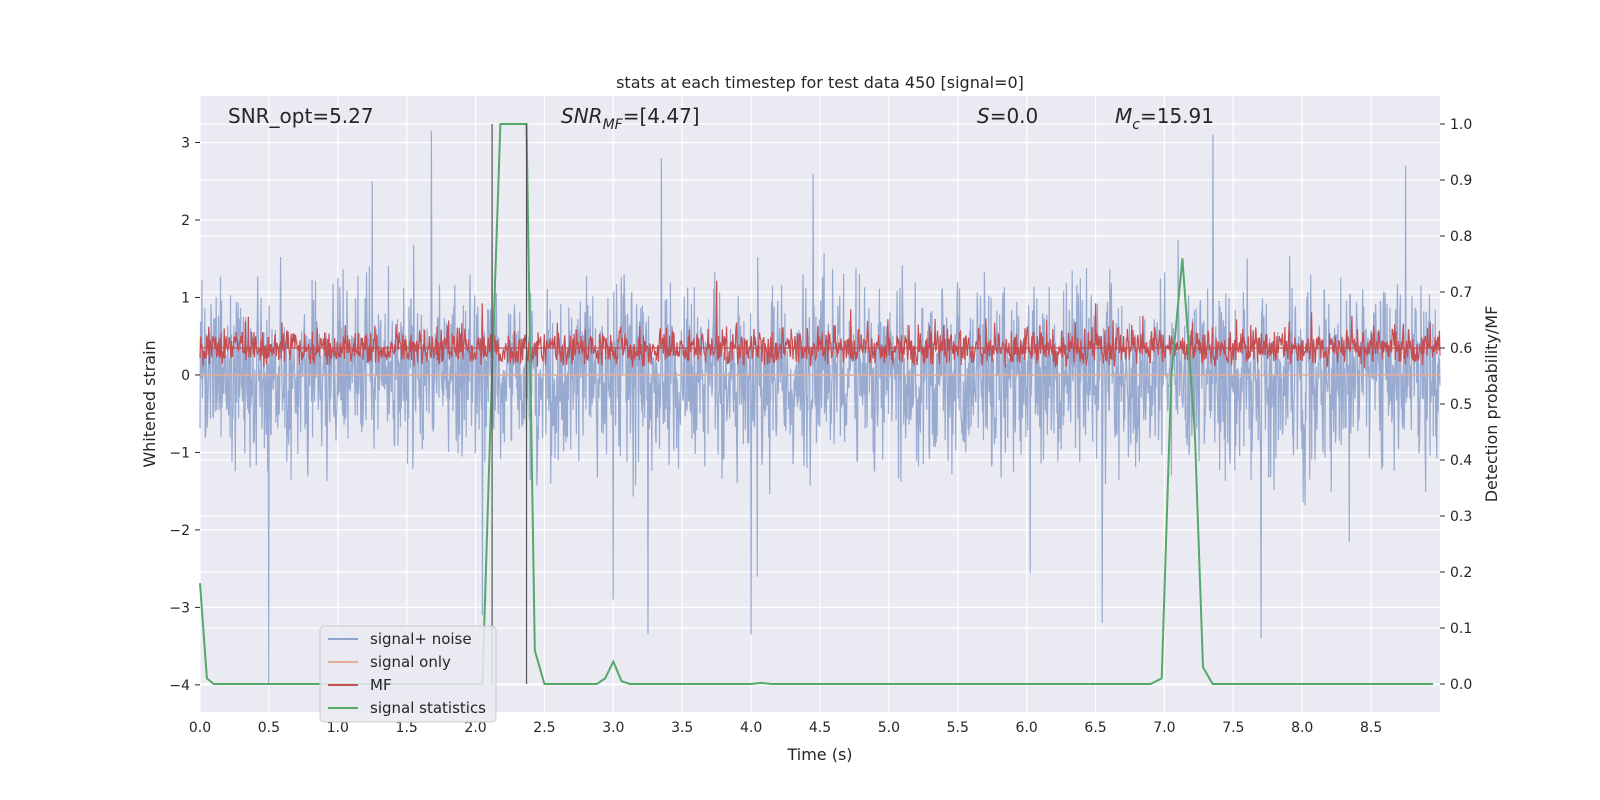 This screenshot has height=800, width=1600. What do you see at coordinates (1461, 181) in the screenshot?
I see `y-right-tick-label: 0.9` at bounding box center [1461, 181].